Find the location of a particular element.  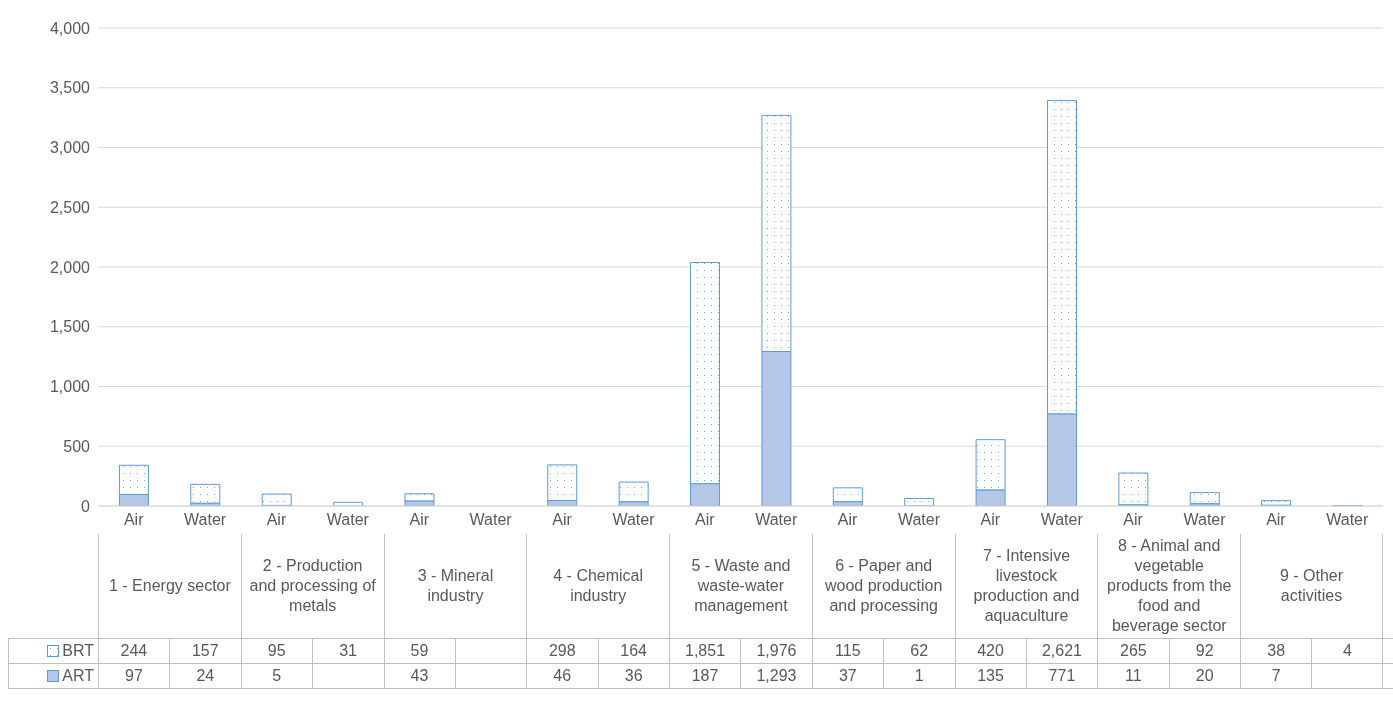

y-tick-label: 500 is located at coordinates (77, 446).